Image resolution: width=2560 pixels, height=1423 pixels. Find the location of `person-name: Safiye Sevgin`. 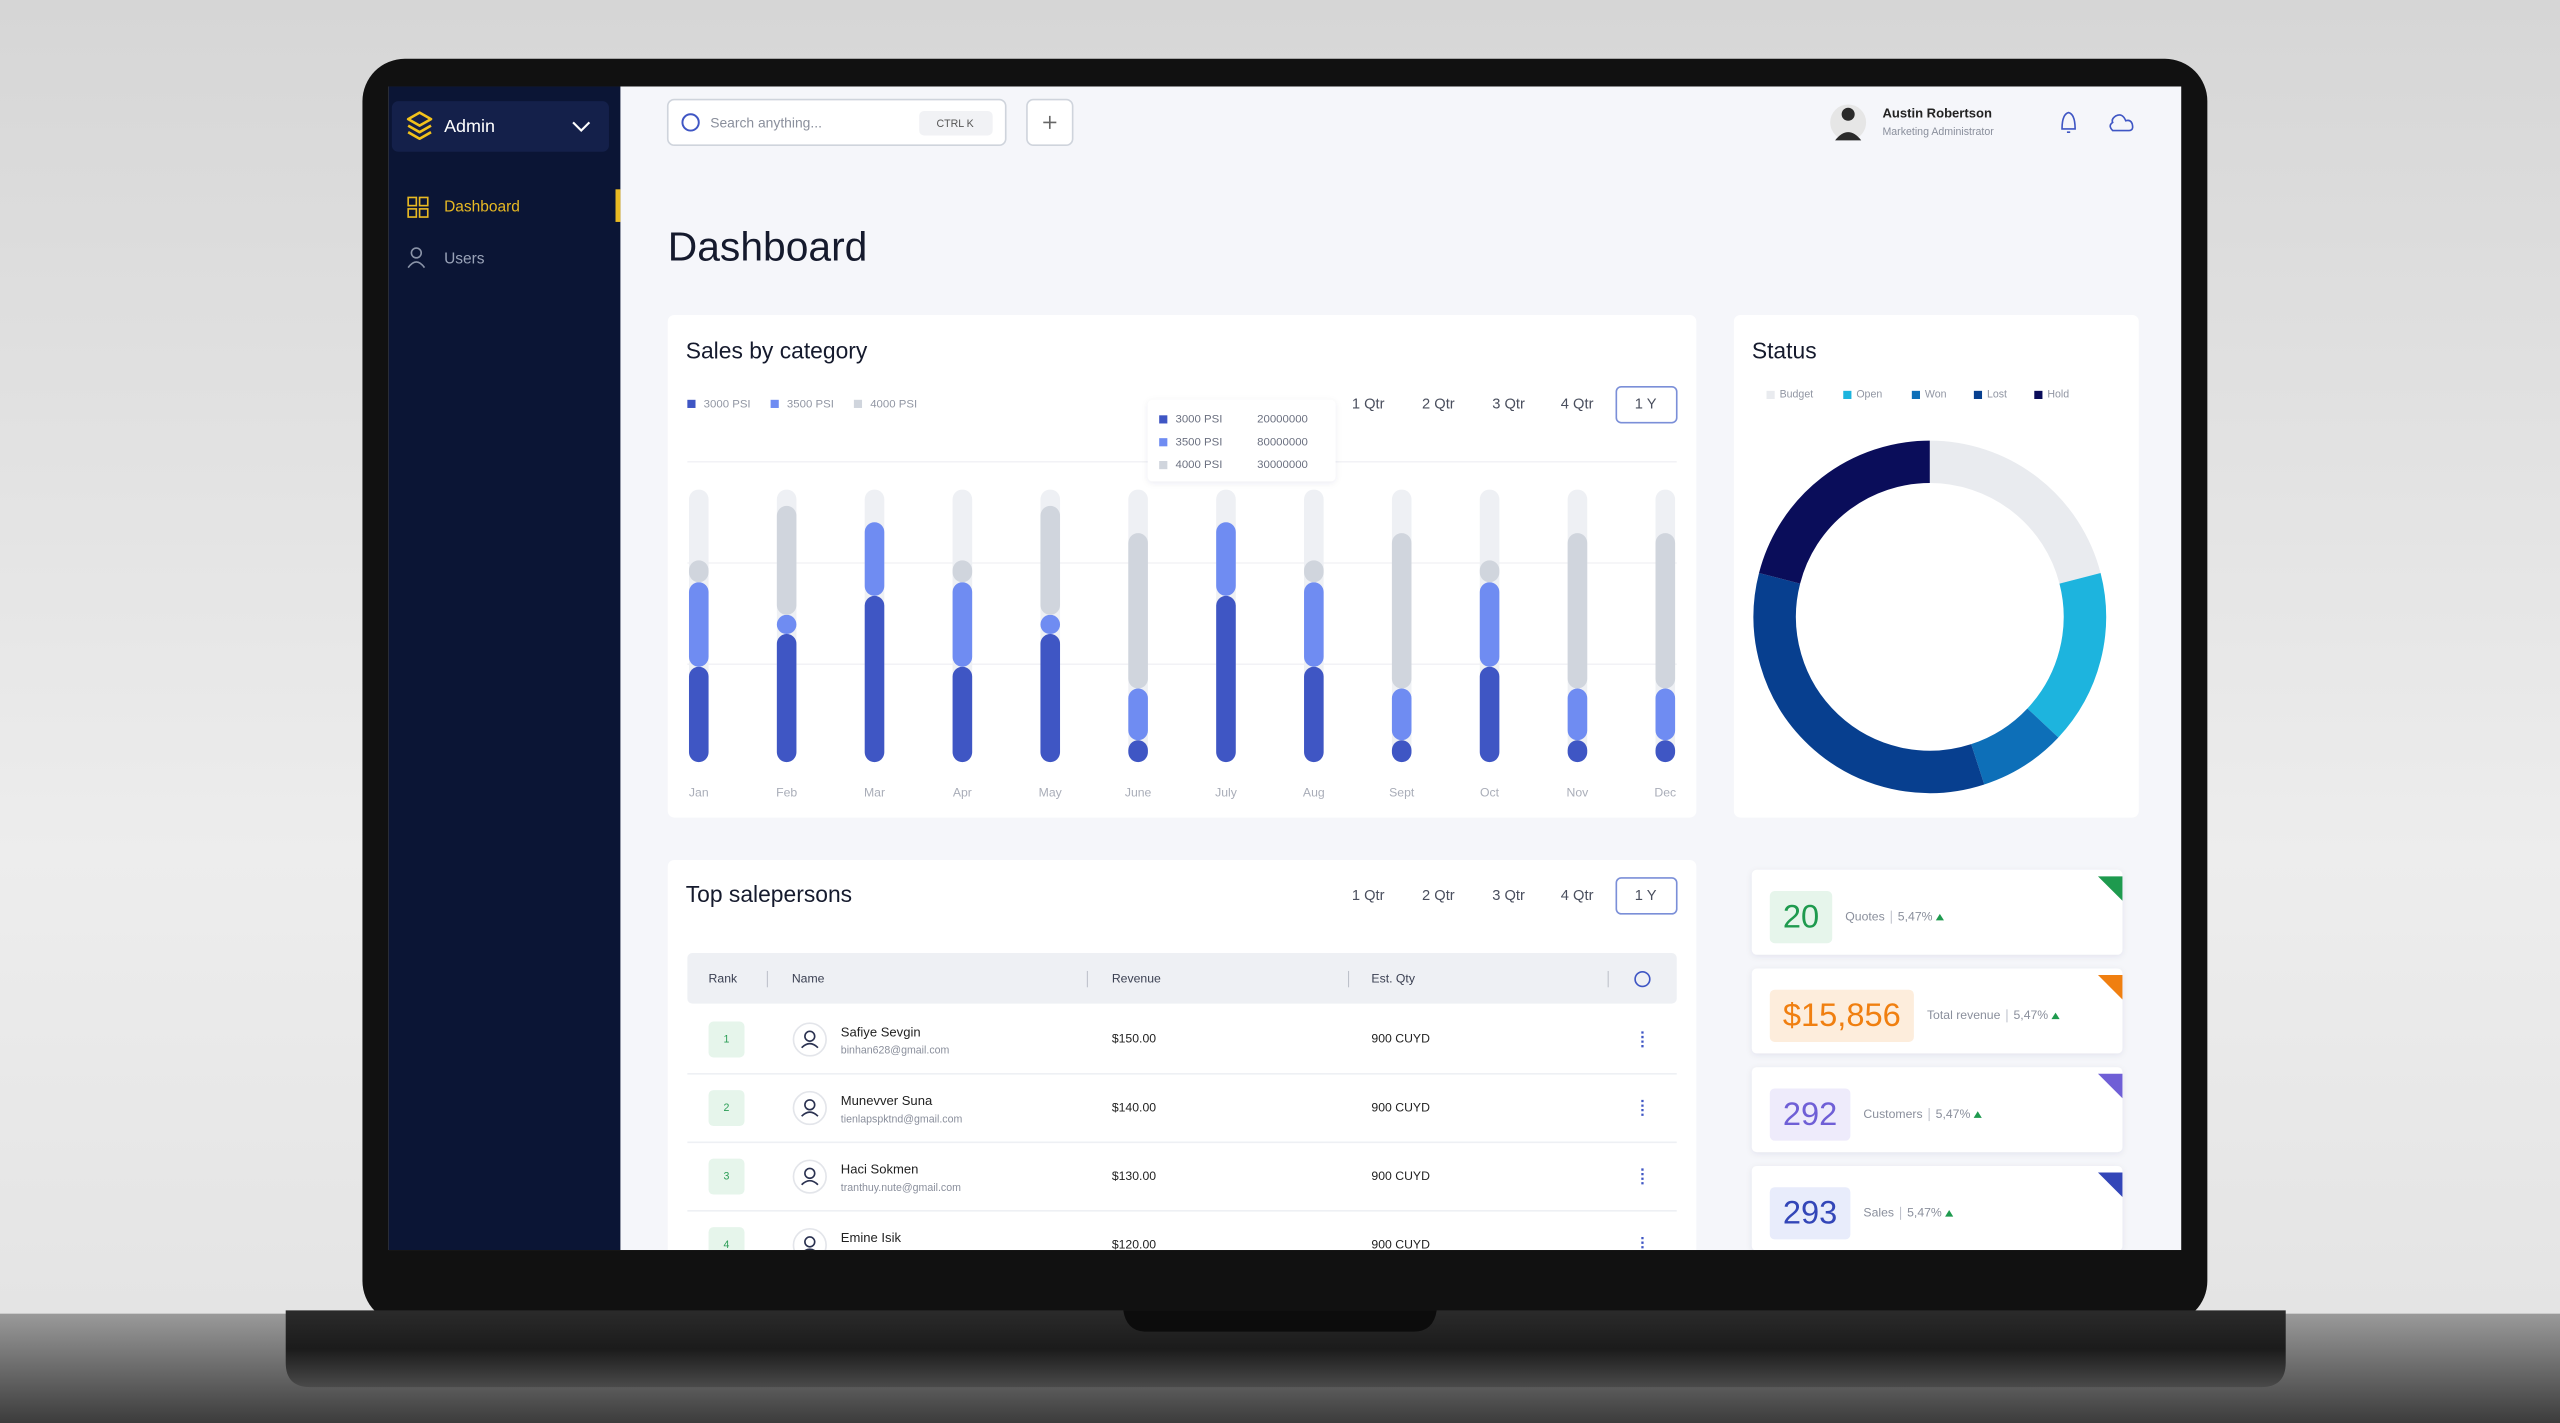

person-name: Safiye Sevgin is located at coordinates (881, 1031).